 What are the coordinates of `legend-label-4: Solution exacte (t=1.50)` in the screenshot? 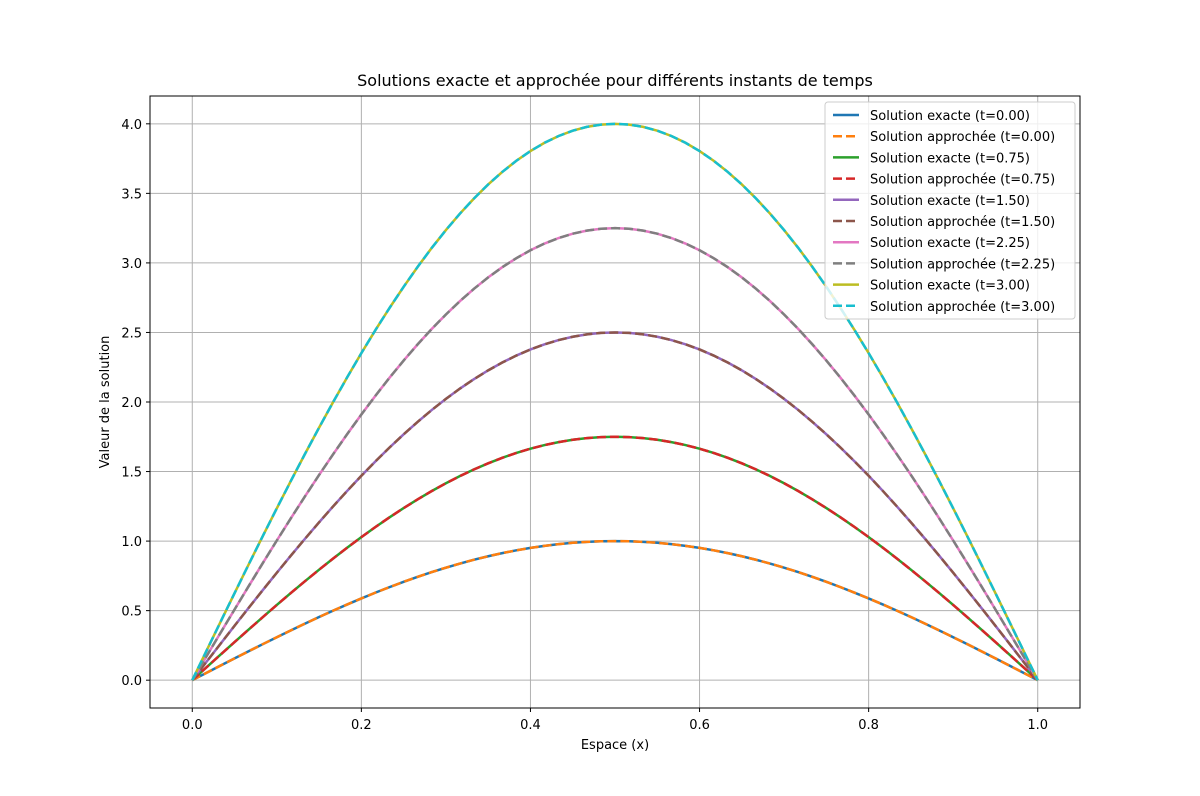 It's located at (950, 201).